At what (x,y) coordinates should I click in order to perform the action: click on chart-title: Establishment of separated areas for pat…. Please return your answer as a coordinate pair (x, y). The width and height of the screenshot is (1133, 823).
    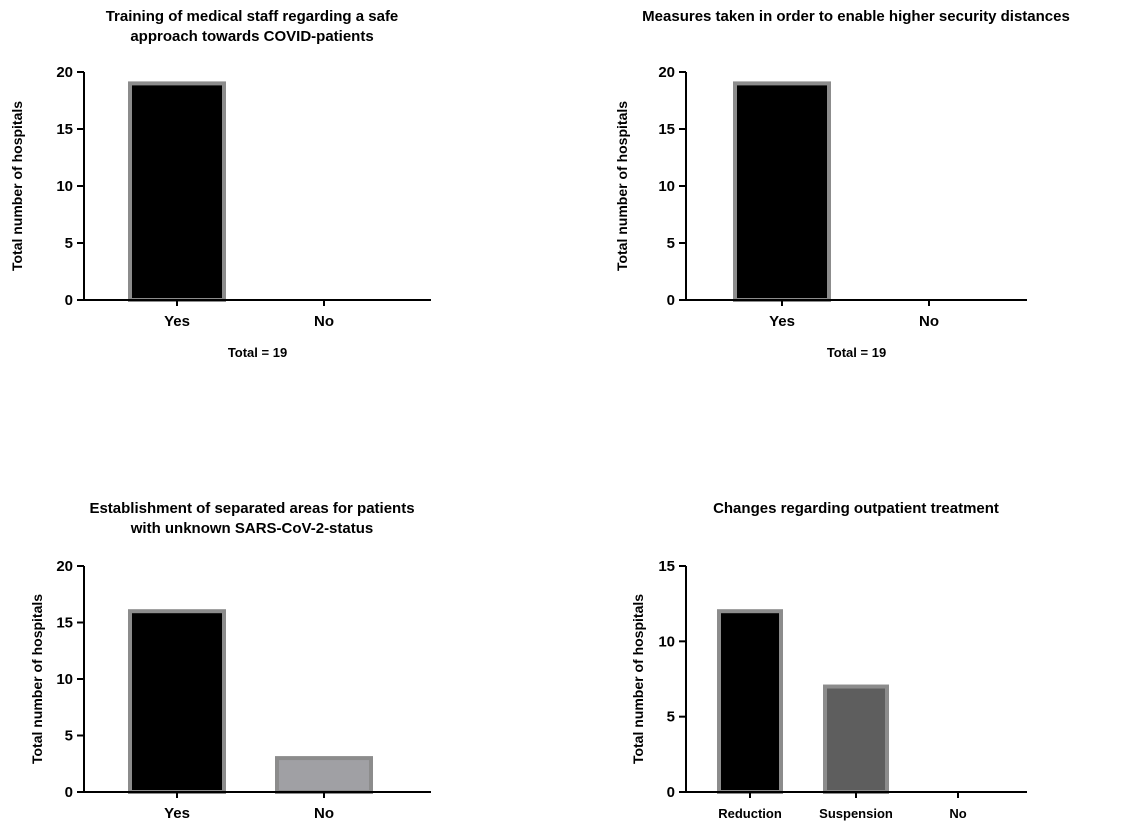
    Looking at the image, I should click on (251, 508).